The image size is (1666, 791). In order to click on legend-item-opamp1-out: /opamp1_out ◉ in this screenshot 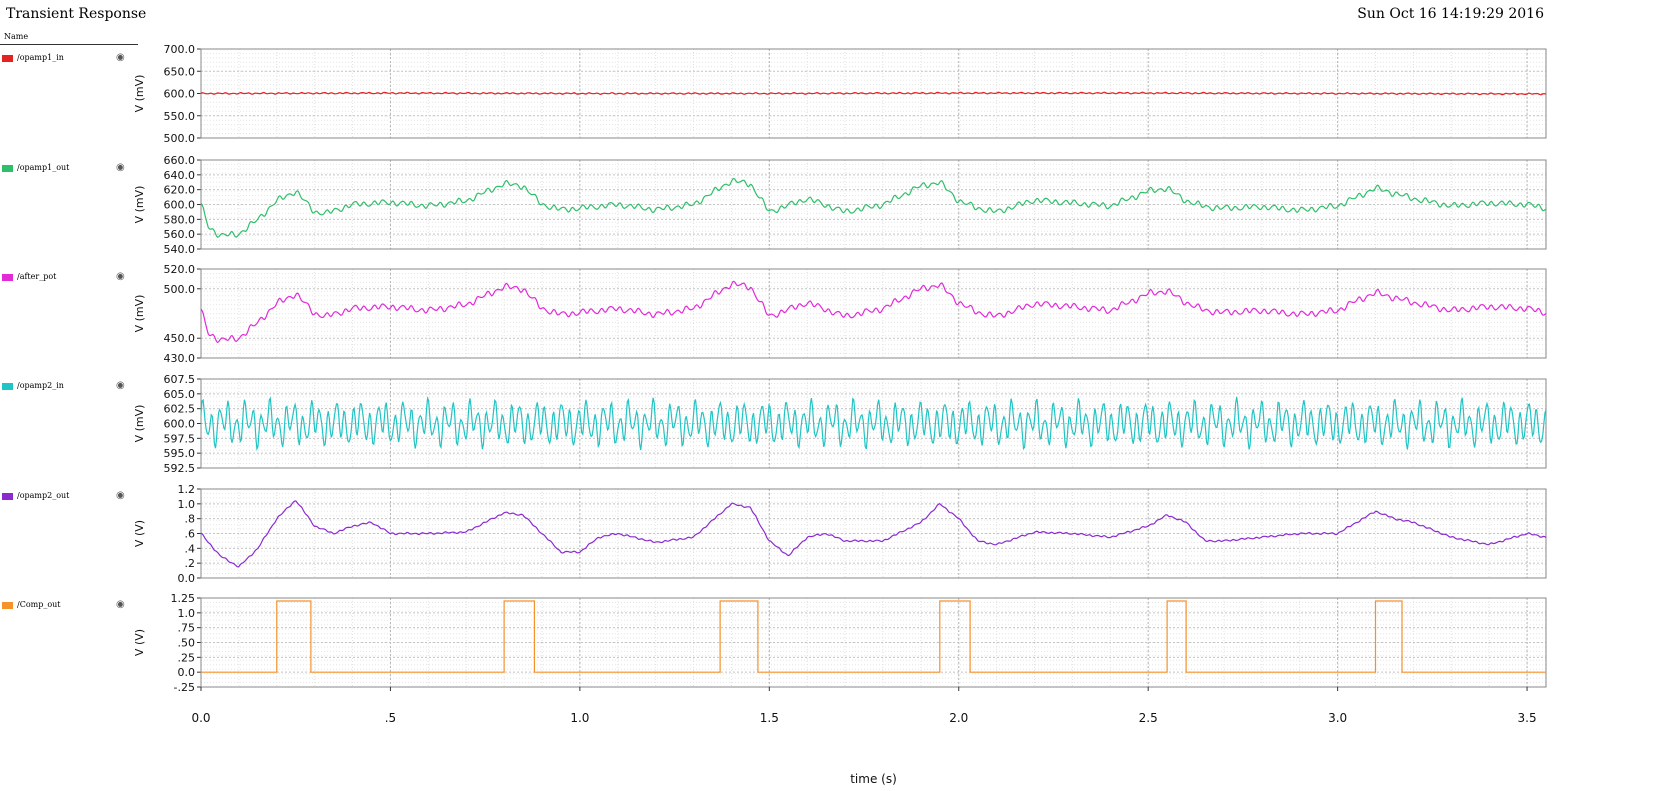, I will do `click(70, 169)`.